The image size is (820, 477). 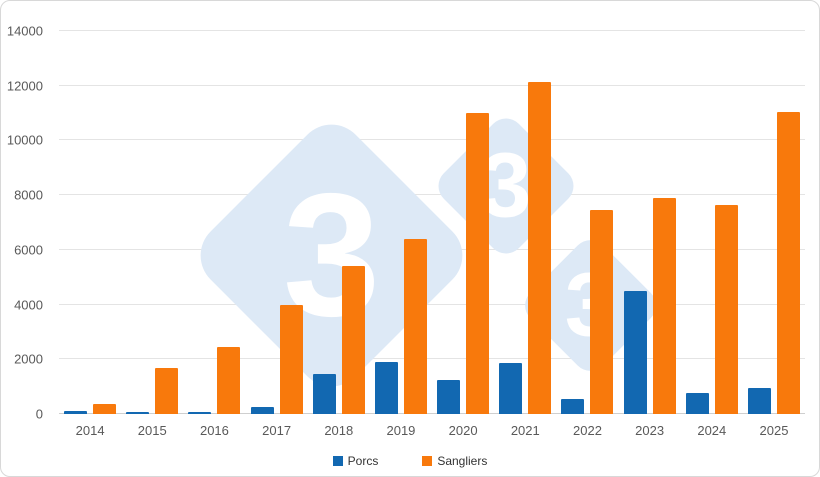 What do you see at coordinates (105, 409) in the screenshot?
I see `bar-sangliers-2014` at bounding box center [105, 409].